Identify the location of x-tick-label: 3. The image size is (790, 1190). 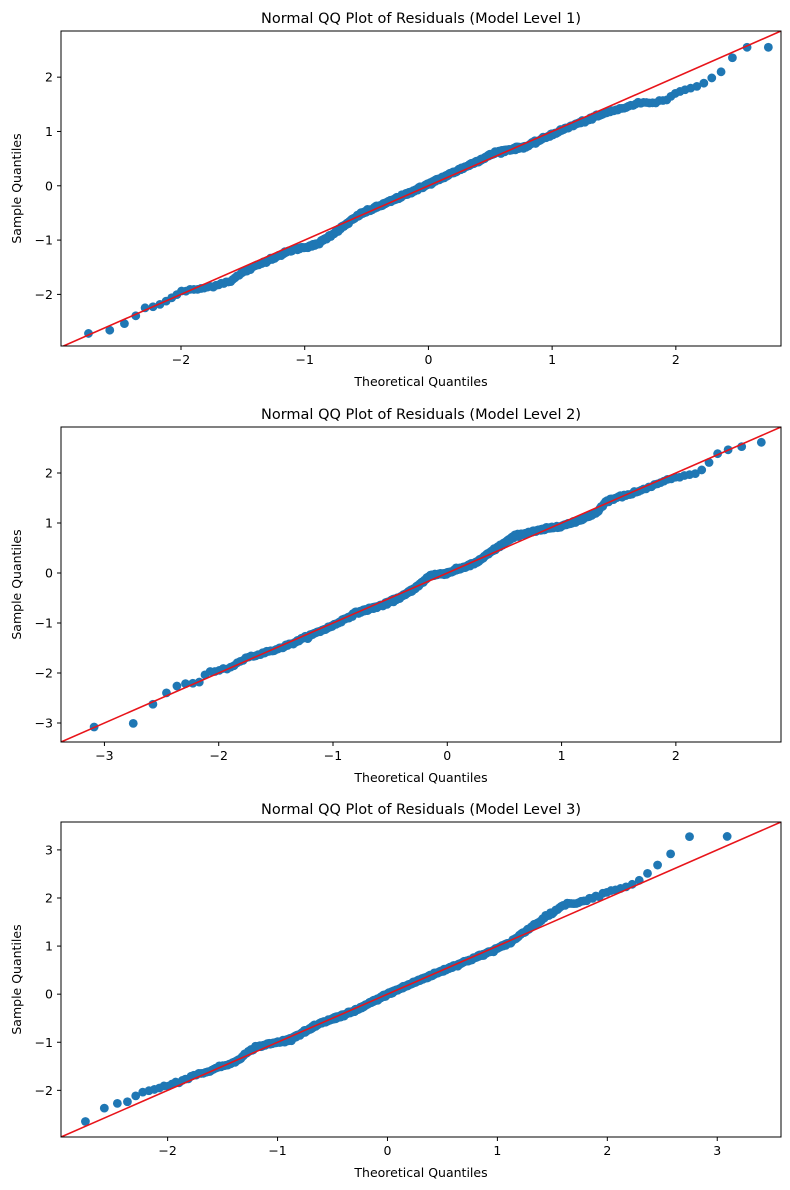
(717, 1150).